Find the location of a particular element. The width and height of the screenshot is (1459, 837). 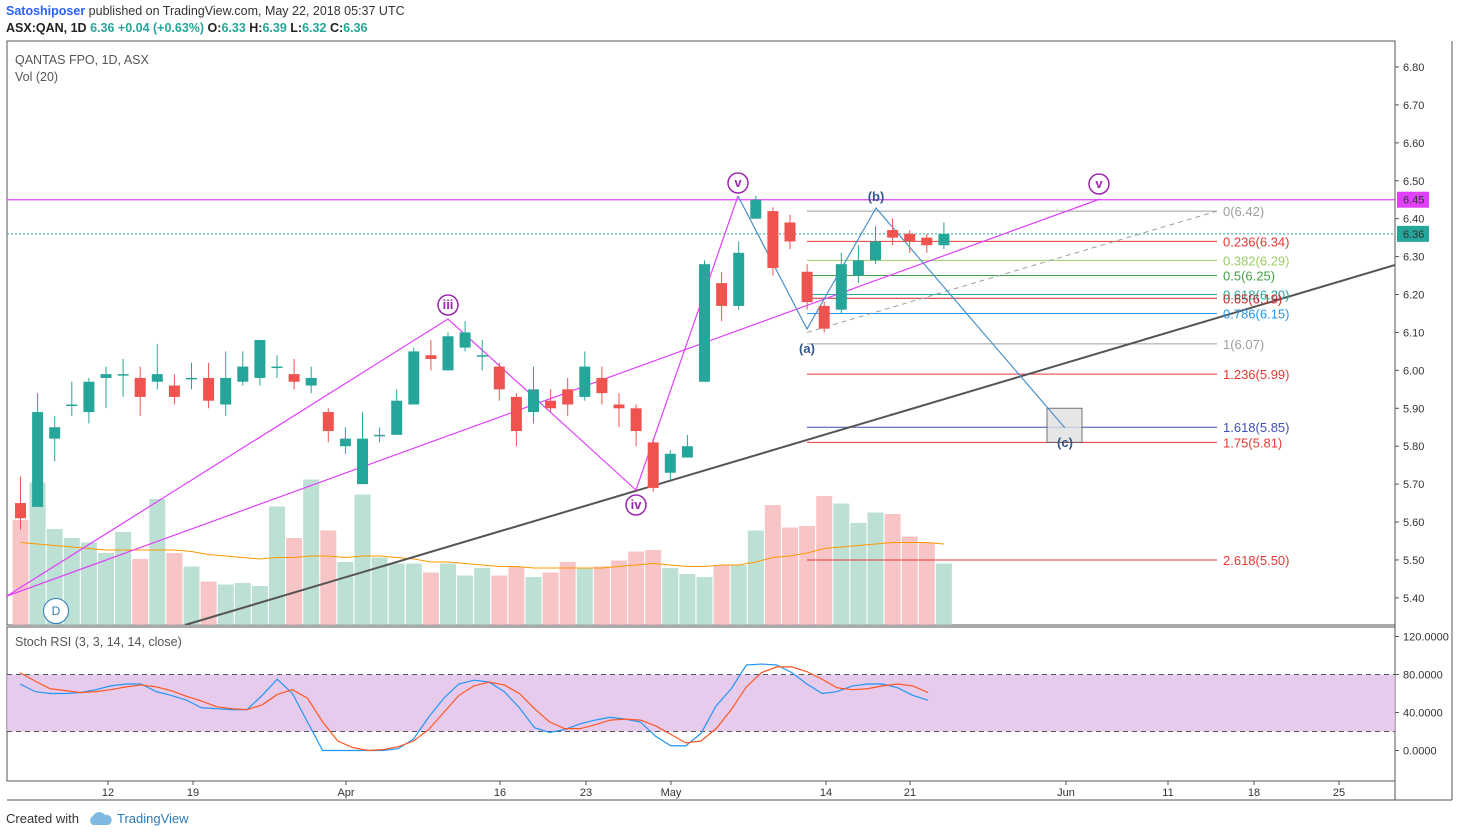

last-price-tag: 6.36 is located at coordinates (1413, 235).